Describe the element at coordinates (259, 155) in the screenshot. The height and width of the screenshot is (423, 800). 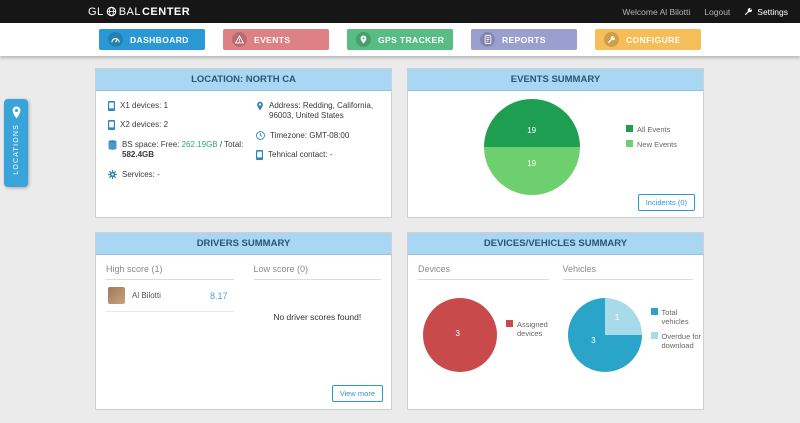
I see `phone-icon` at that location.